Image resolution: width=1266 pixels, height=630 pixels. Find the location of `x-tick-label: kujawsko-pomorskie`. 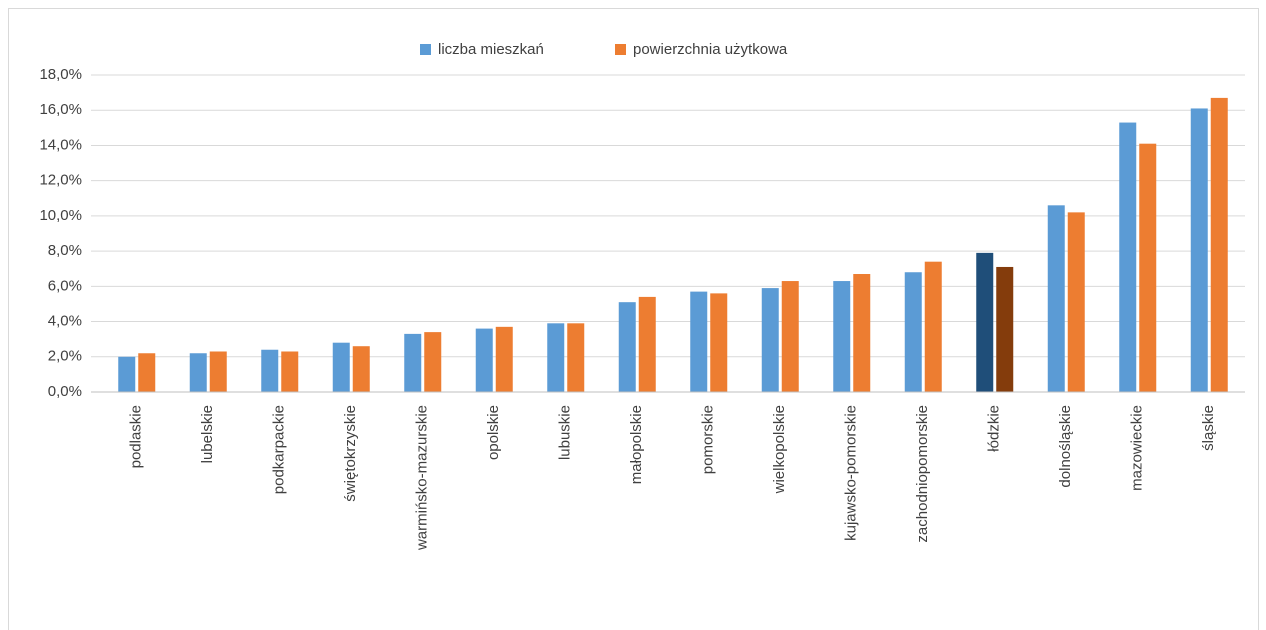

x-tick-label: kujawsko-pomorskie is located at coordinates (851, 473).